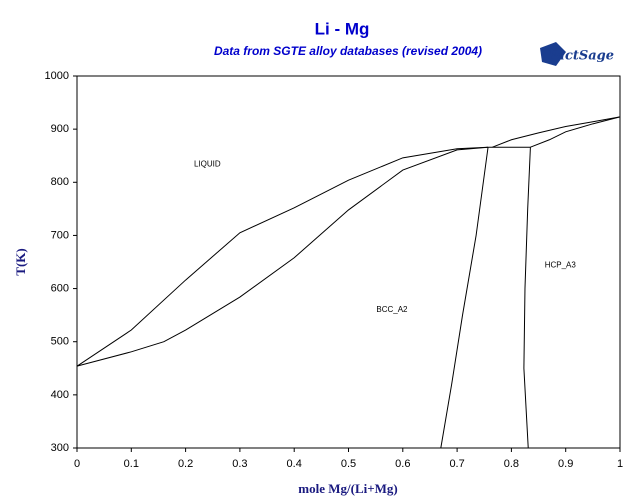 This screenshot has width=640, height=504. What do you see at coordinates (207, 163) in the screenshot?
I see `region-label: LIQUID` at bounding box center [207, 163].